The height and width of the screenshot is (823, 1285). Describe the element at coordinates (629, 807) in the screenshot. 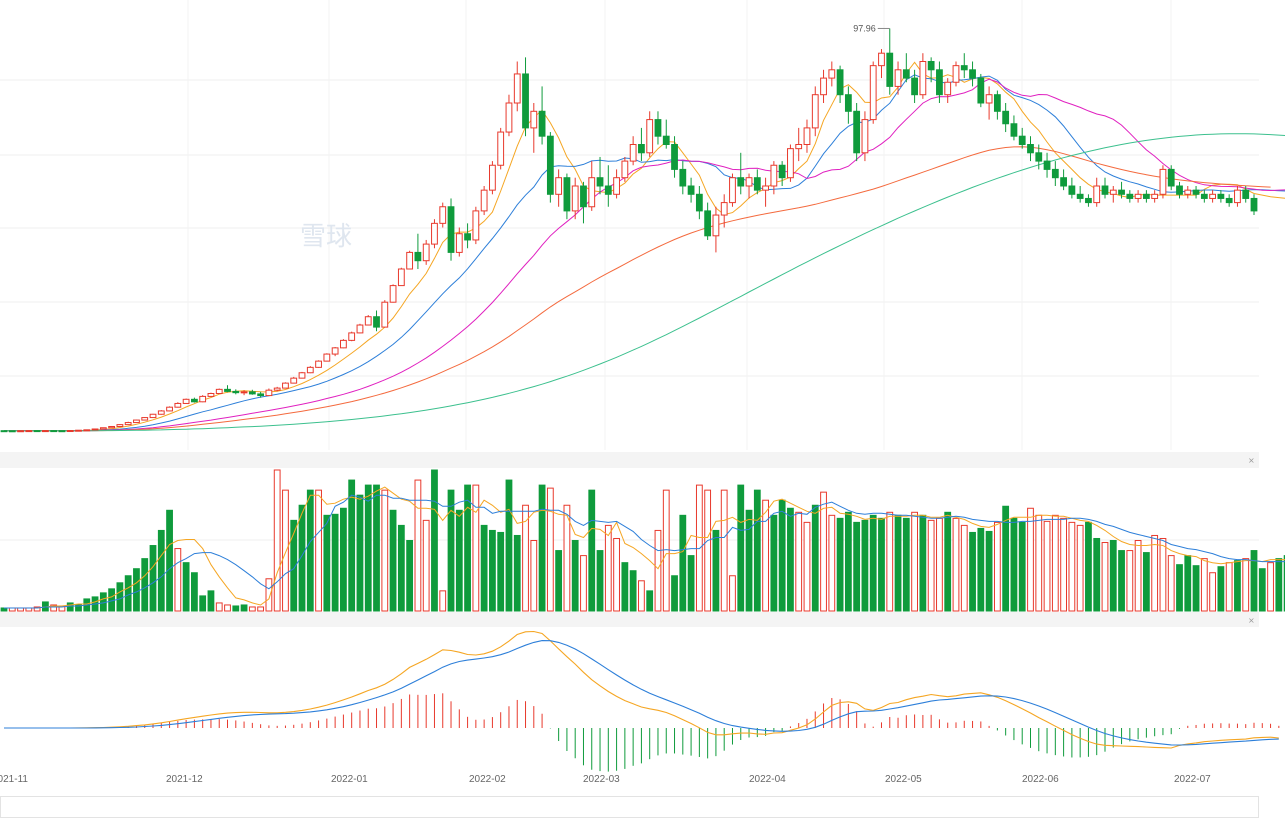

I see `range-scrollbar` at that location.